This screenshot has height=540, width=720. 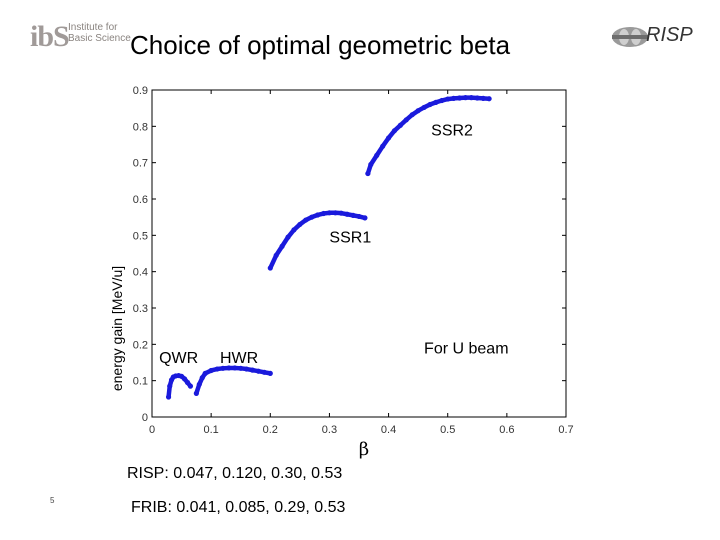 What do you see at coordinates (329, 430) in the screenshot?
I see `x-tick-label: 0.3` at bounding box center [329, 430].